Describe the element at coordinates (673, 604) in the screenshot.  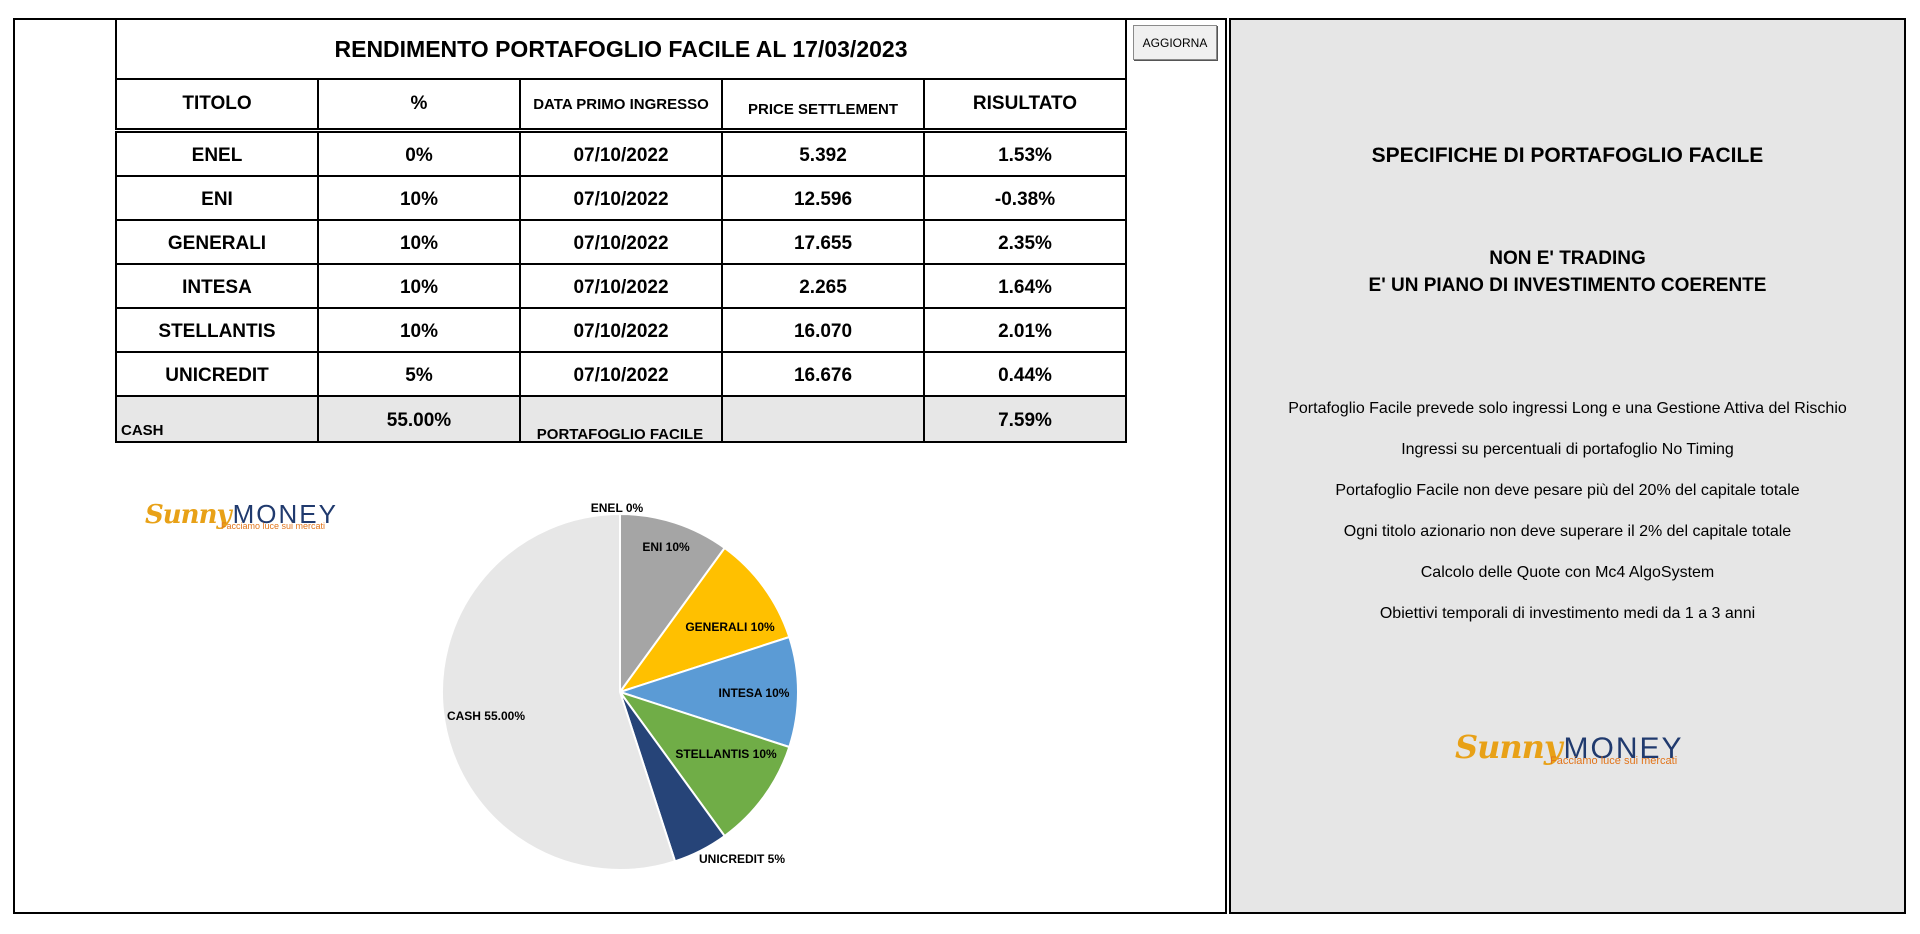
I see `pie-slice-eni` at that location.